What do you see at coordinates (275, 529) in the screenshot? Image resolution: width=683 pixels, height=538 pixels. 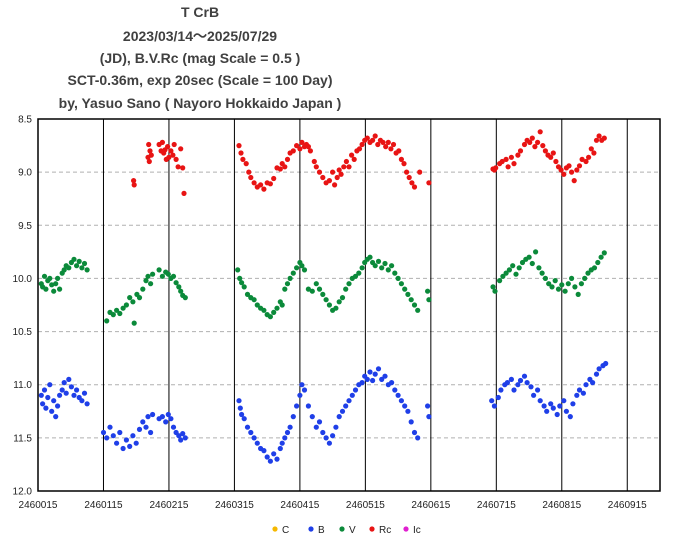 I see `legend-marker` at bounding box center [275, 529].